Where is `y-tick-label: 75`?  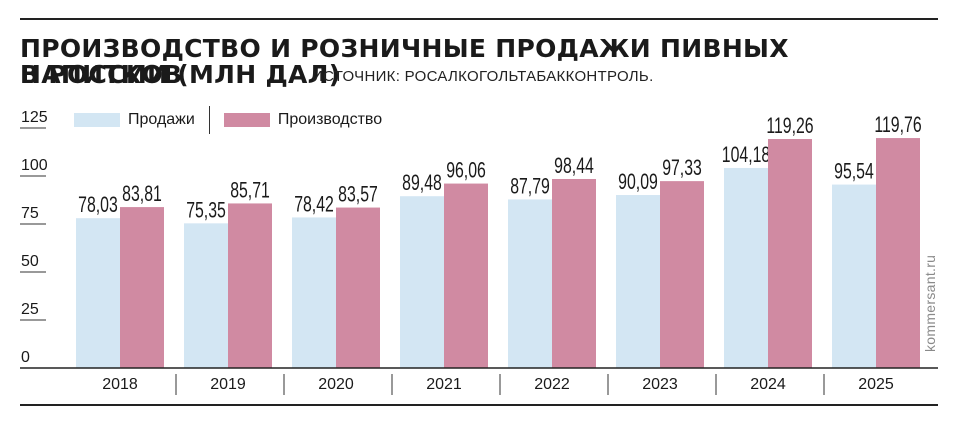
y-tick-label: 75 is located at coordinates (30, 213).